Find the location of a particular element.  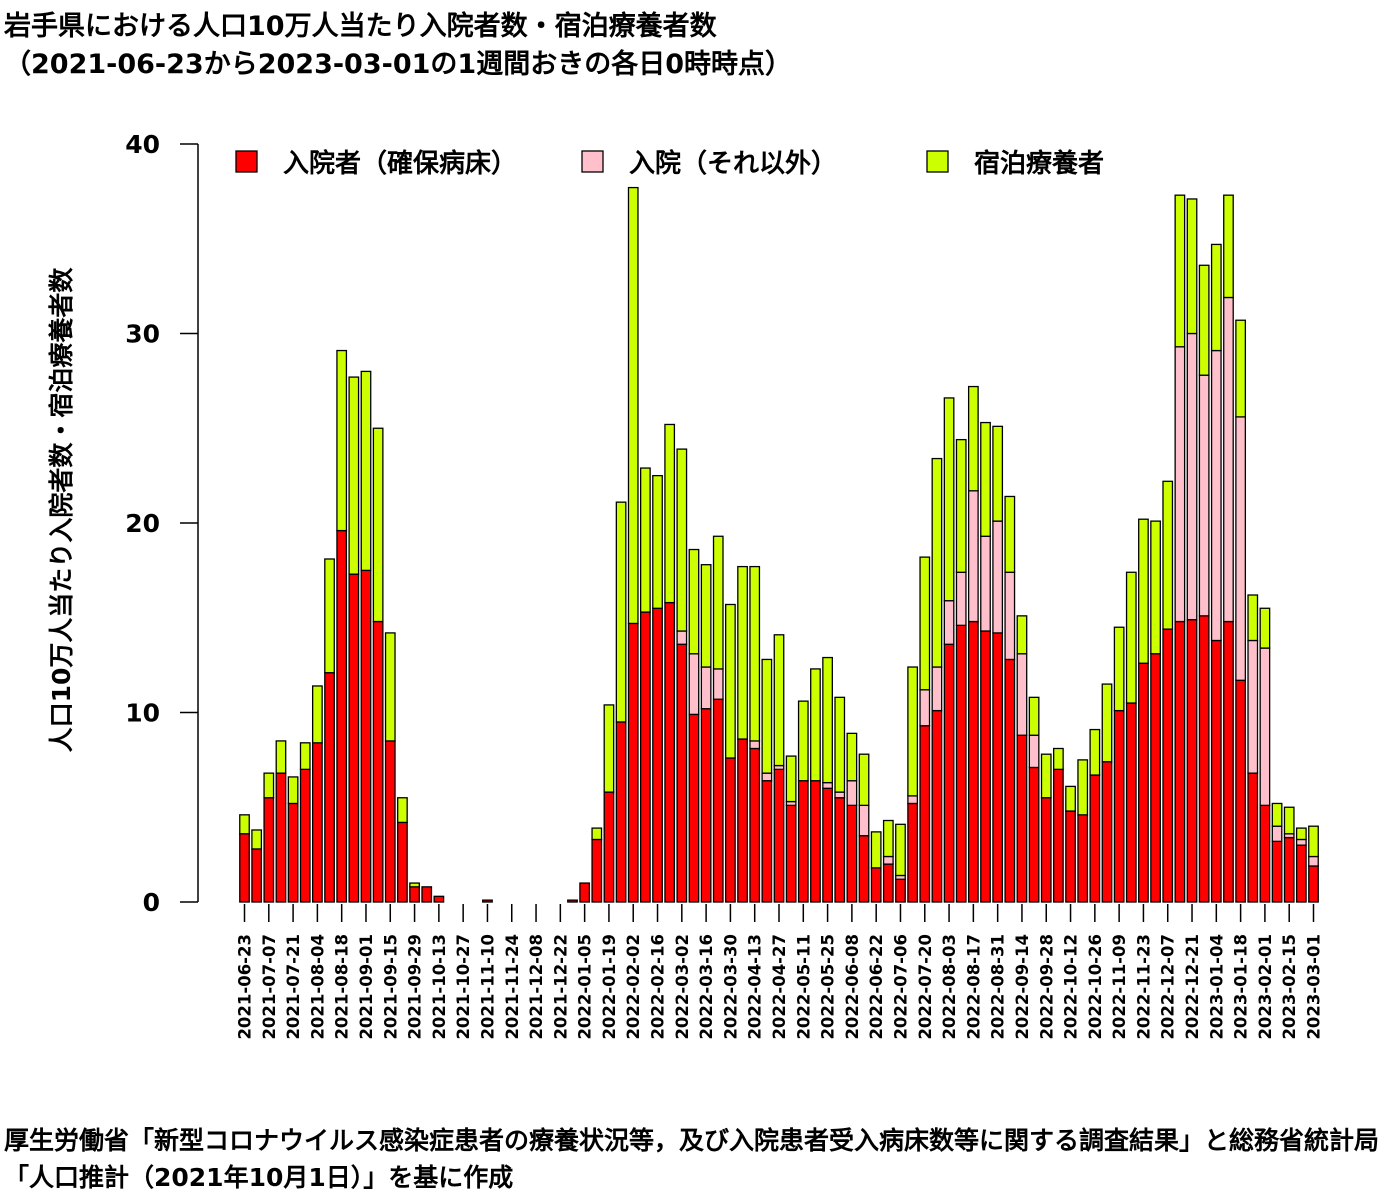

legend-item-3: 宿泊療養者 is located at coordinates (1015, 163).